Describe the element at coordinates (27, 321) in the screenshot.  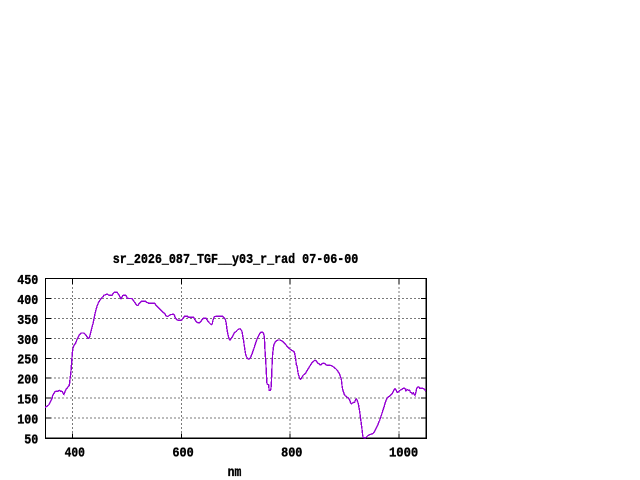
I see `svg-text: 350` at that location.